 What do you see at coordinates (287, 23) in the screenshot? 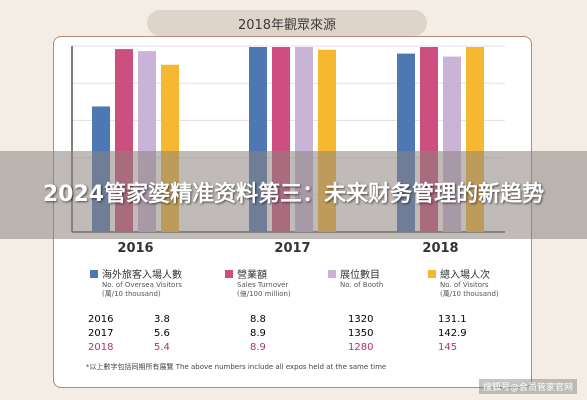
I see `chart-title: 2018年觀眾來源` at bounding box center [287, 23].